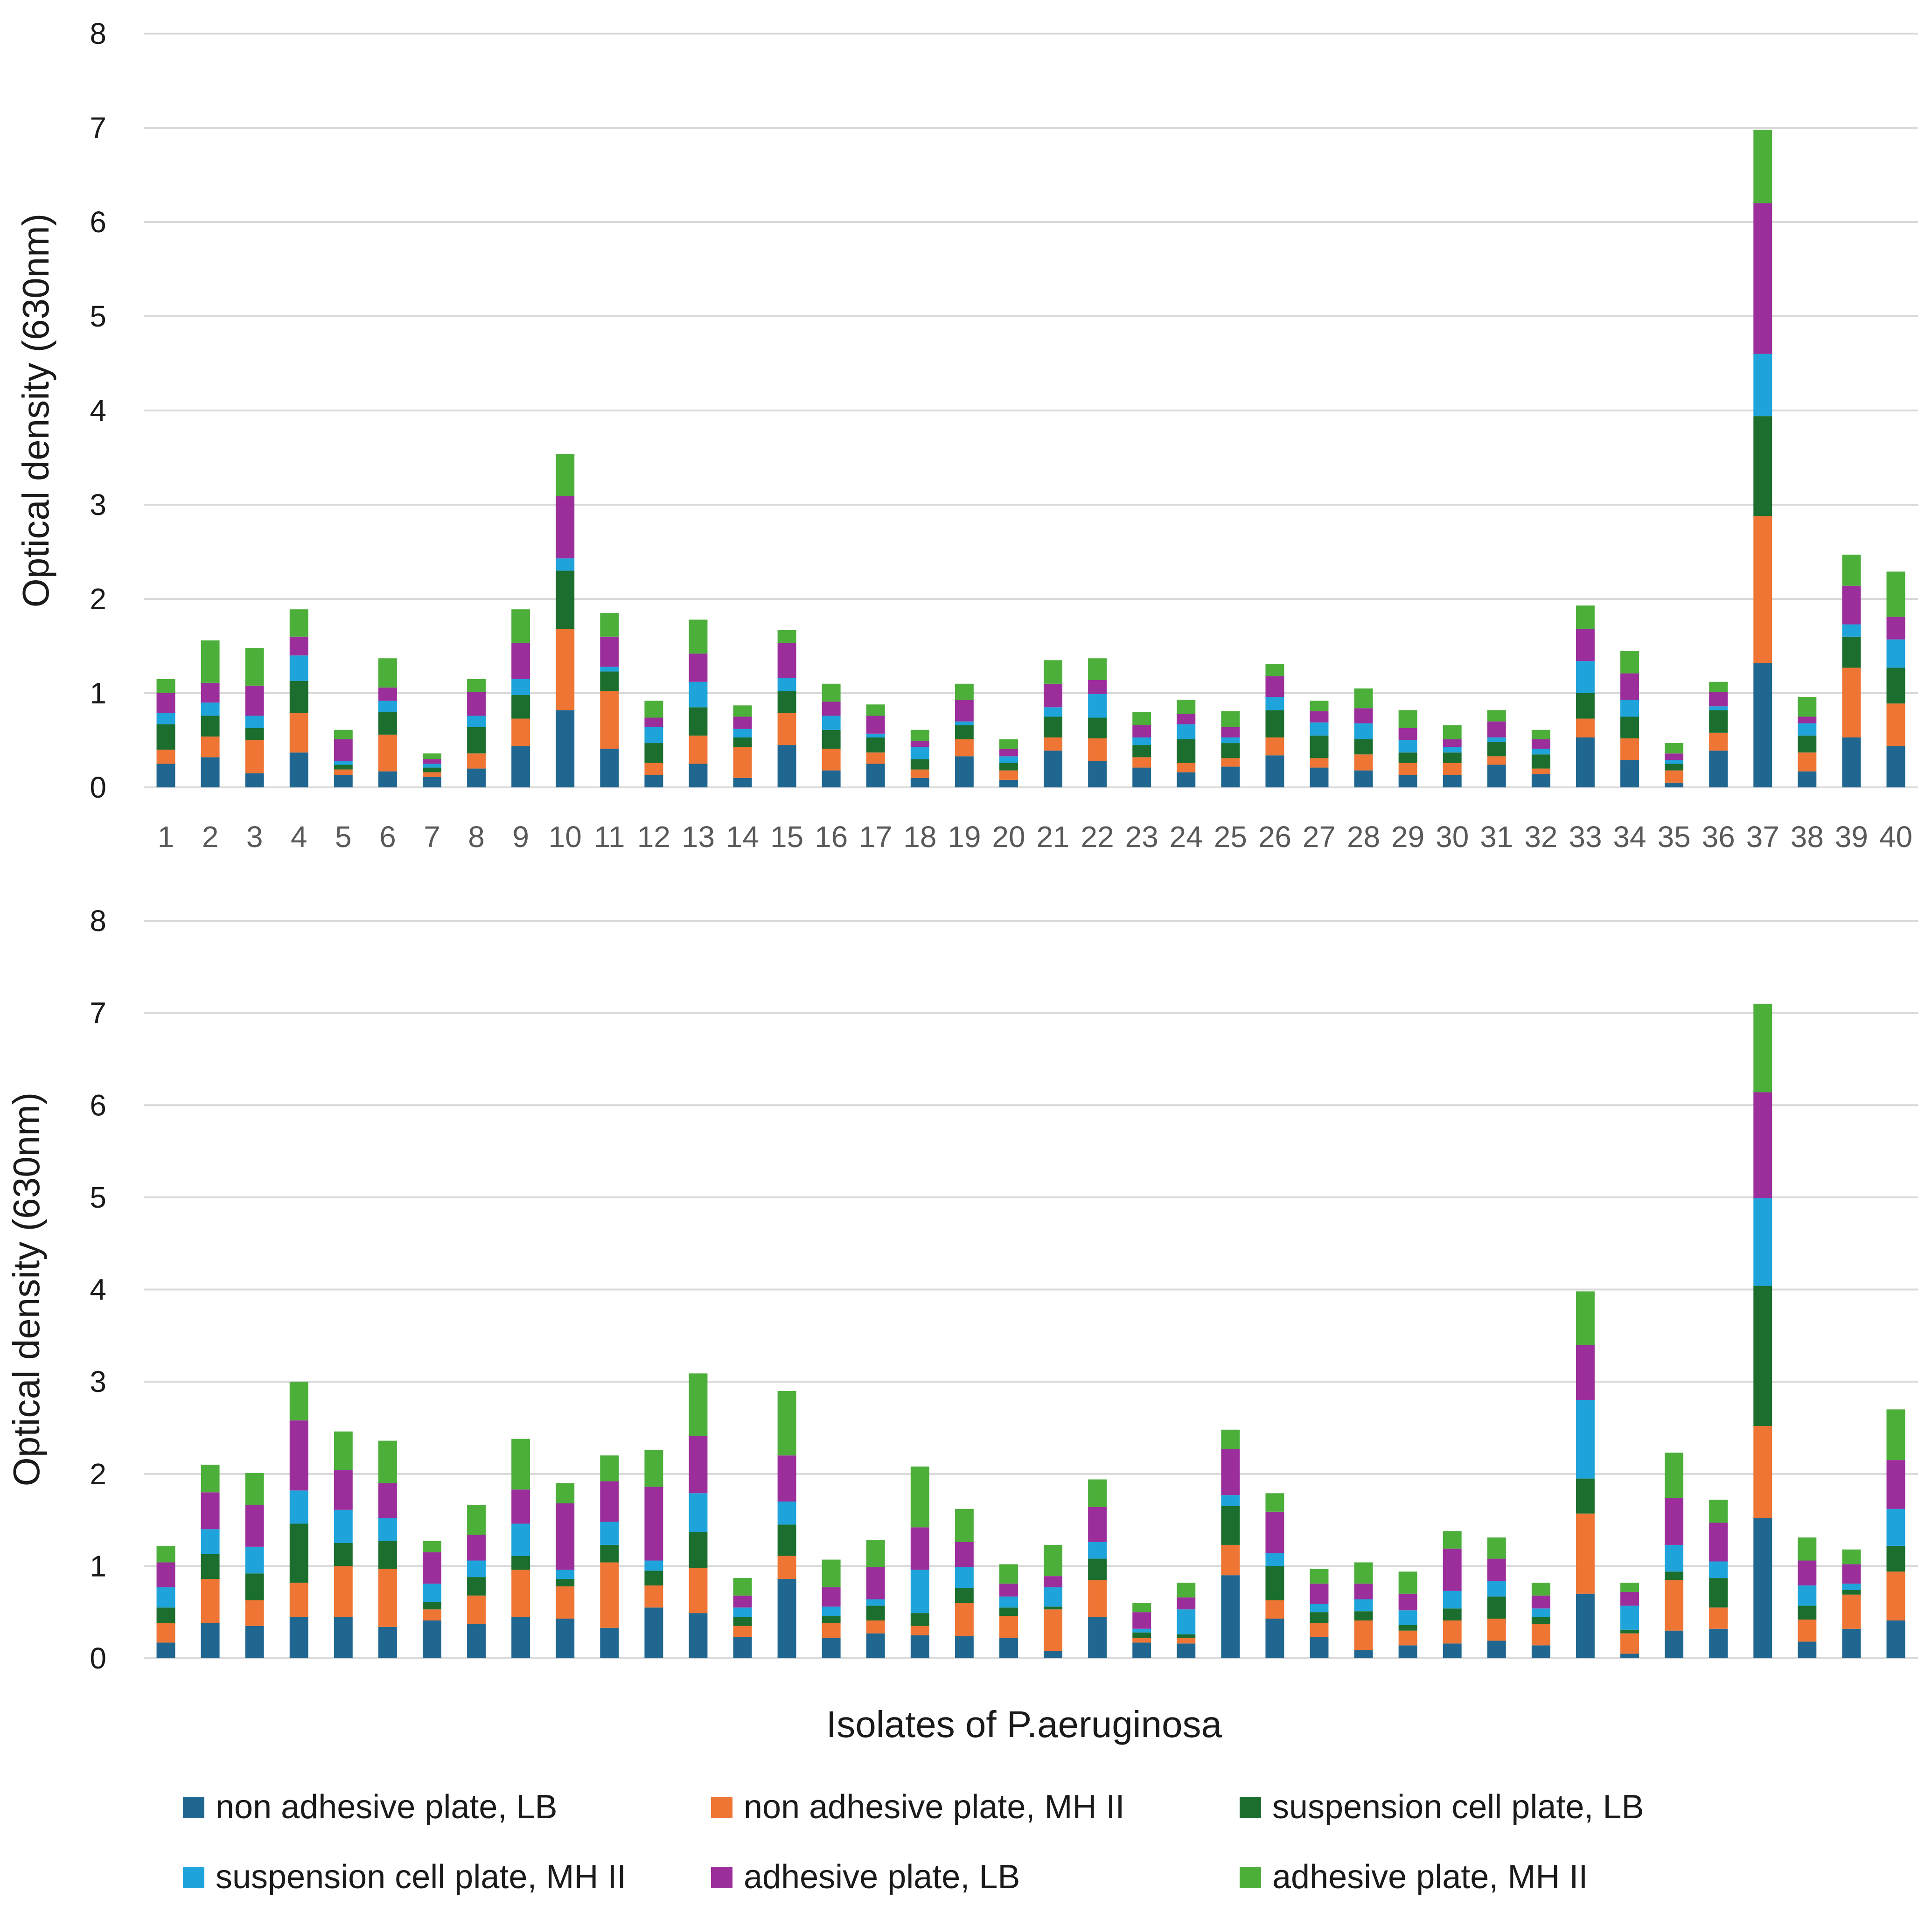 The image size is (1932, 1926). What do you see at coordinates (98, 1013) in the screenshot?
I see `y-tick-label: 7` at bounding box center [98, 1013].